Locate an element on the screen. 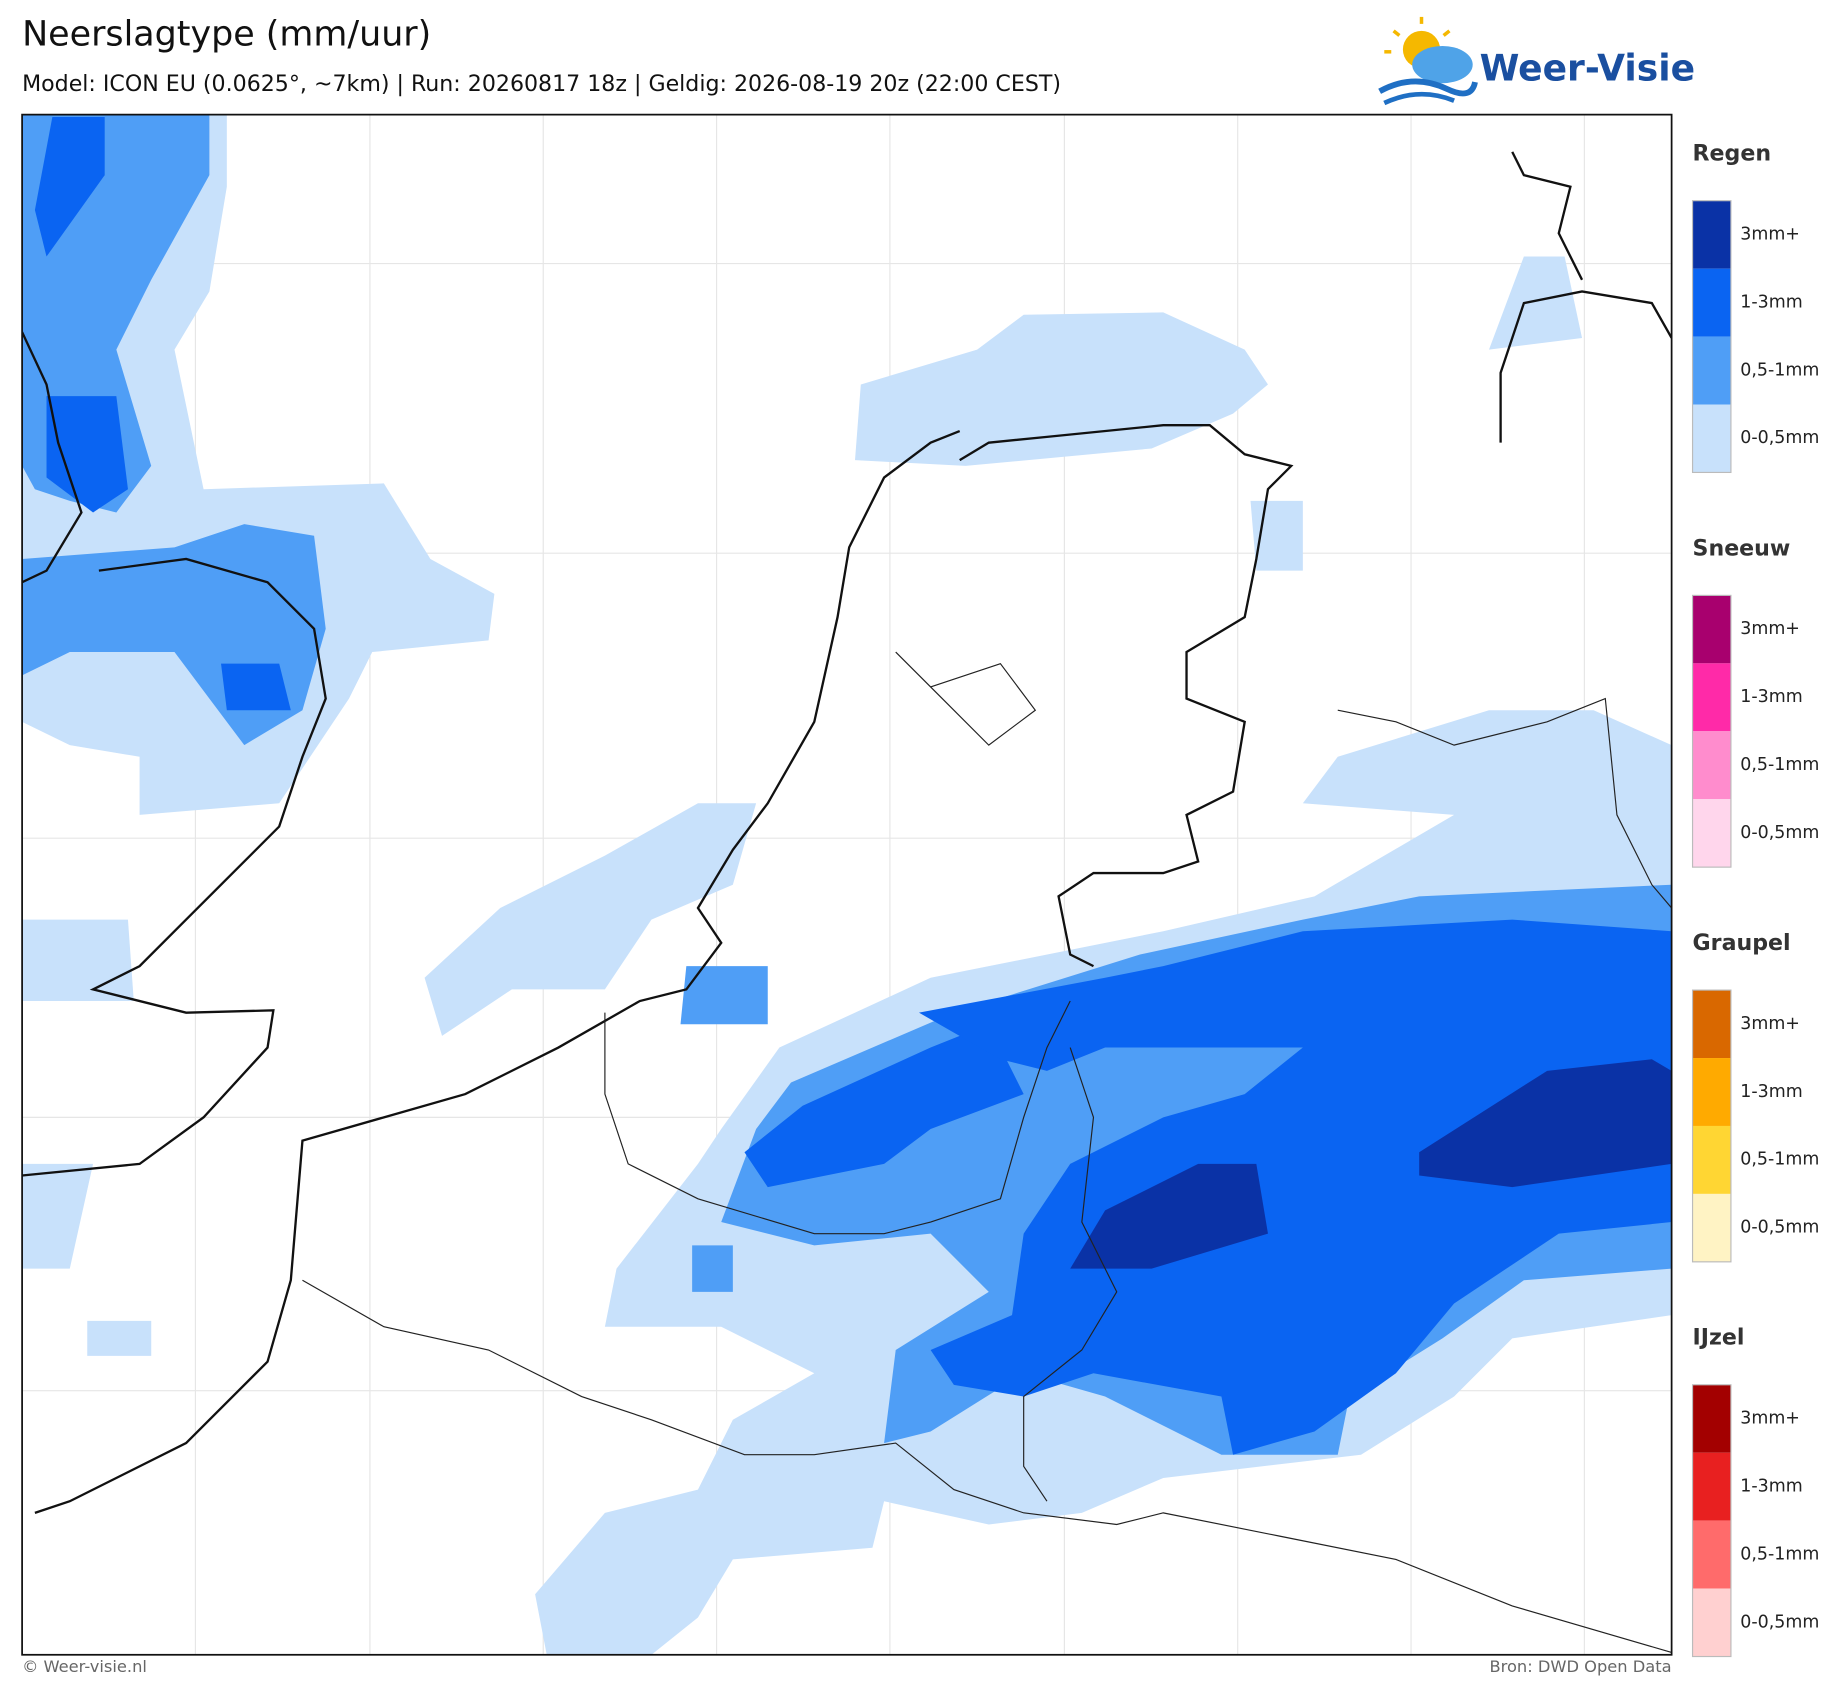 This screenshot has height=1681, width=1824. legend-title: Graupel is located at coordinates (1742, 943).